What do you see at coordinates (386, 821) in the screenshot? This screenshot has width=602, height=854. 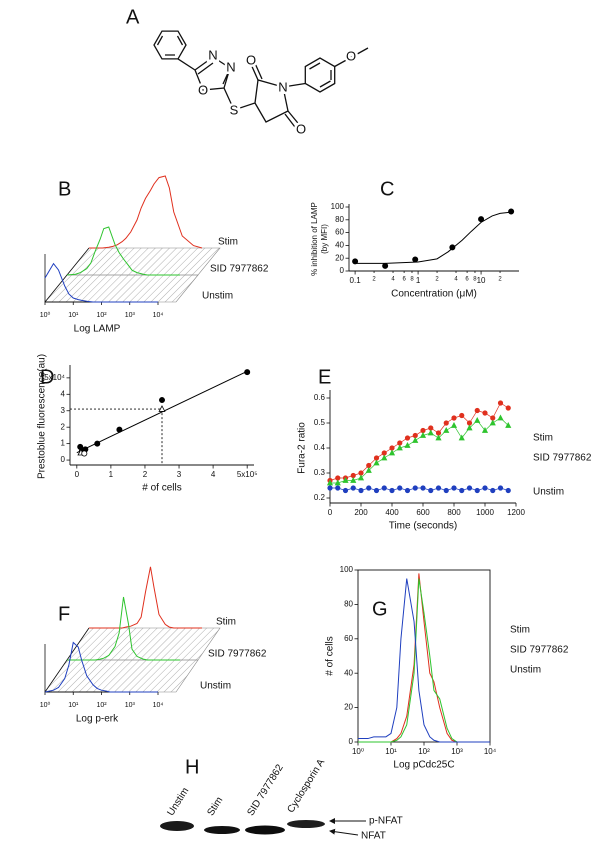 I see `band-label: p-NFAT` at bounding box center [386, 821].